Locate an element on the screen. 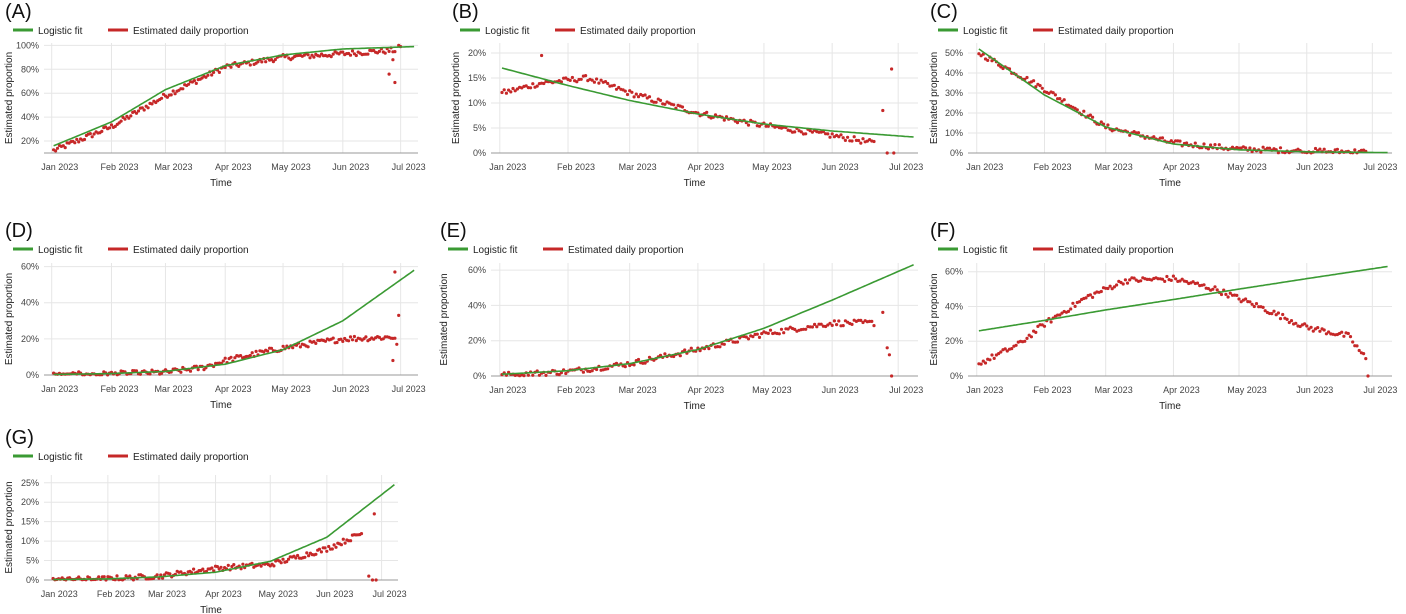 This screenshot has width=1406, height=614. y-tick-label: 20% is located at coordinates (954, 341).